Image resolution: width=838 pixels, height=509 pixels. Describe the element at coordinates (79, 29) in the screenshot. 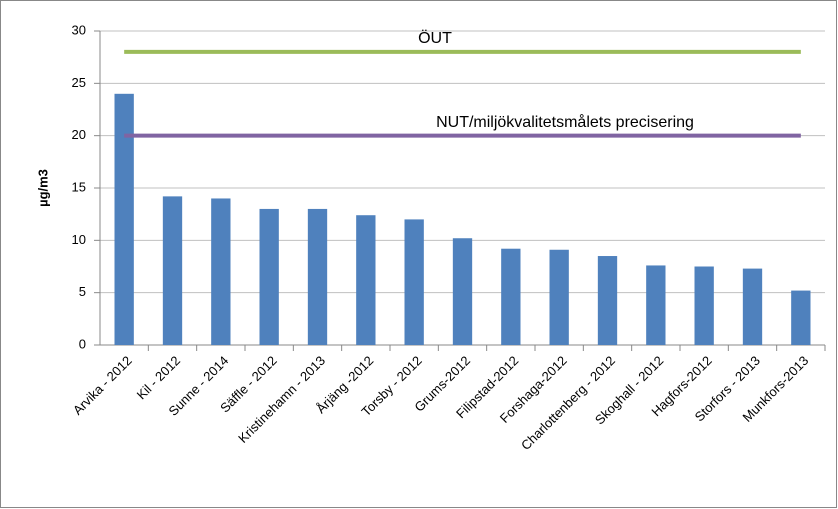

I see `y-tick-label: 30` at that location.